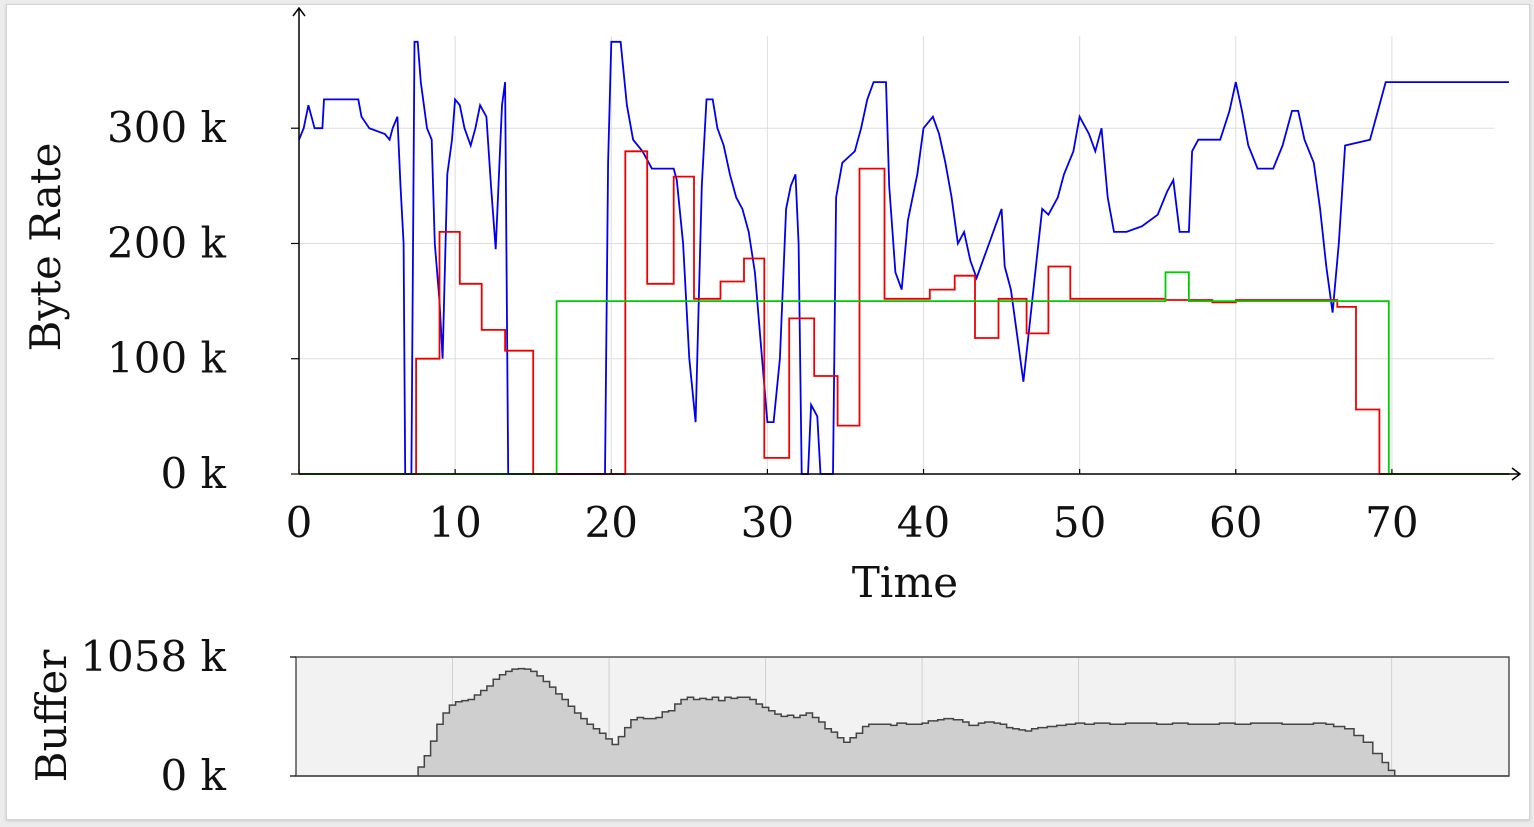 Image resolution: width=1534 pixels, height=827 pixels. Describe the element at coordinates (45, 246) in the screenshot. I see `y-axis-label: Byte Rate` at that location.